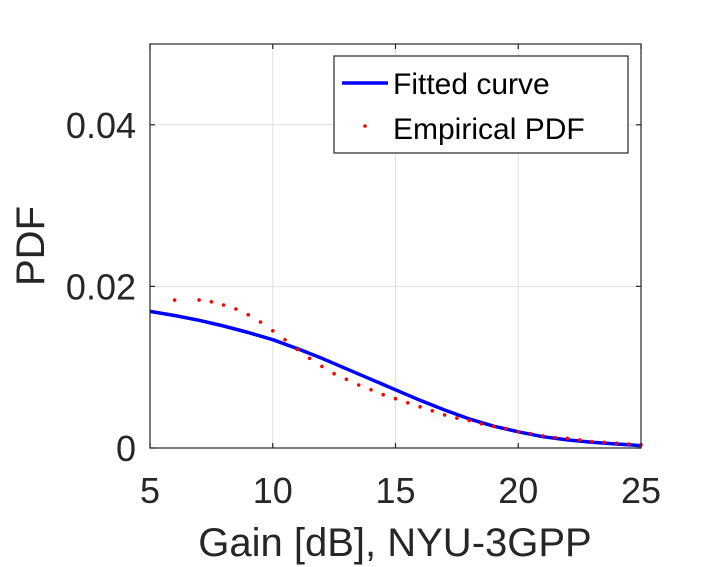 The width and height of the screenshot is (708, 567). Describe the element at coordinates (394, 543) in the screenshot. I see `x-axis-label: Gain [dB], NYU-3GPP` at that location.